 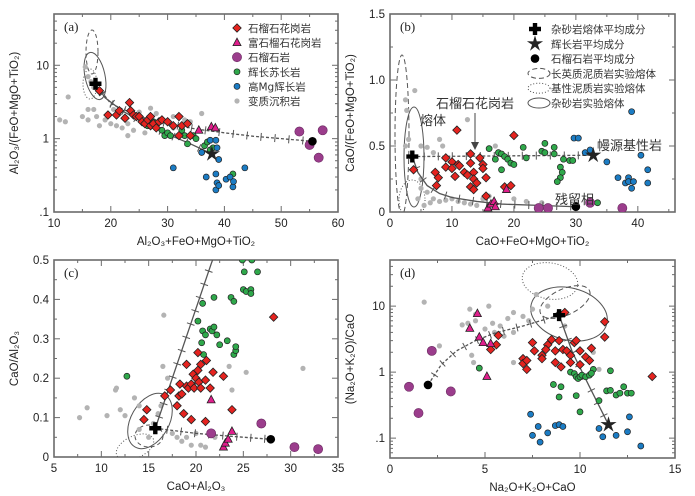 I want to click on x-axis-title: CaO+FeO+MgO+TiO₂, so click(x=533, y=242).